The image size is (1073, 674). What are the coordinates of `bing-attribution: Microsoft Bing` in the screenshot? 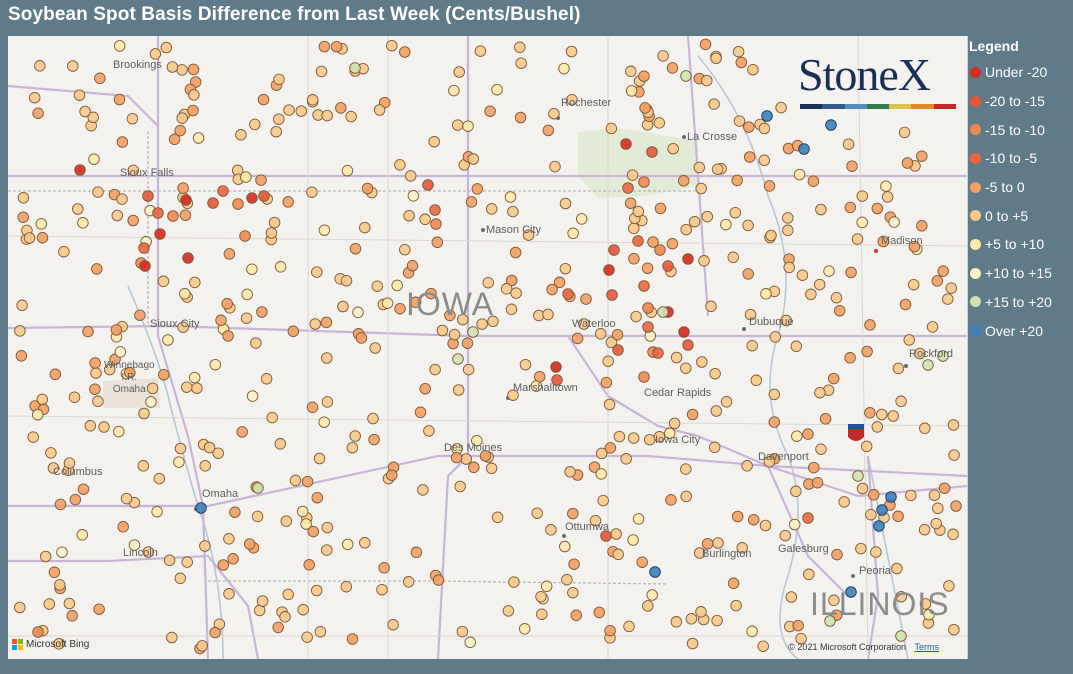 It's located at (50, 644).